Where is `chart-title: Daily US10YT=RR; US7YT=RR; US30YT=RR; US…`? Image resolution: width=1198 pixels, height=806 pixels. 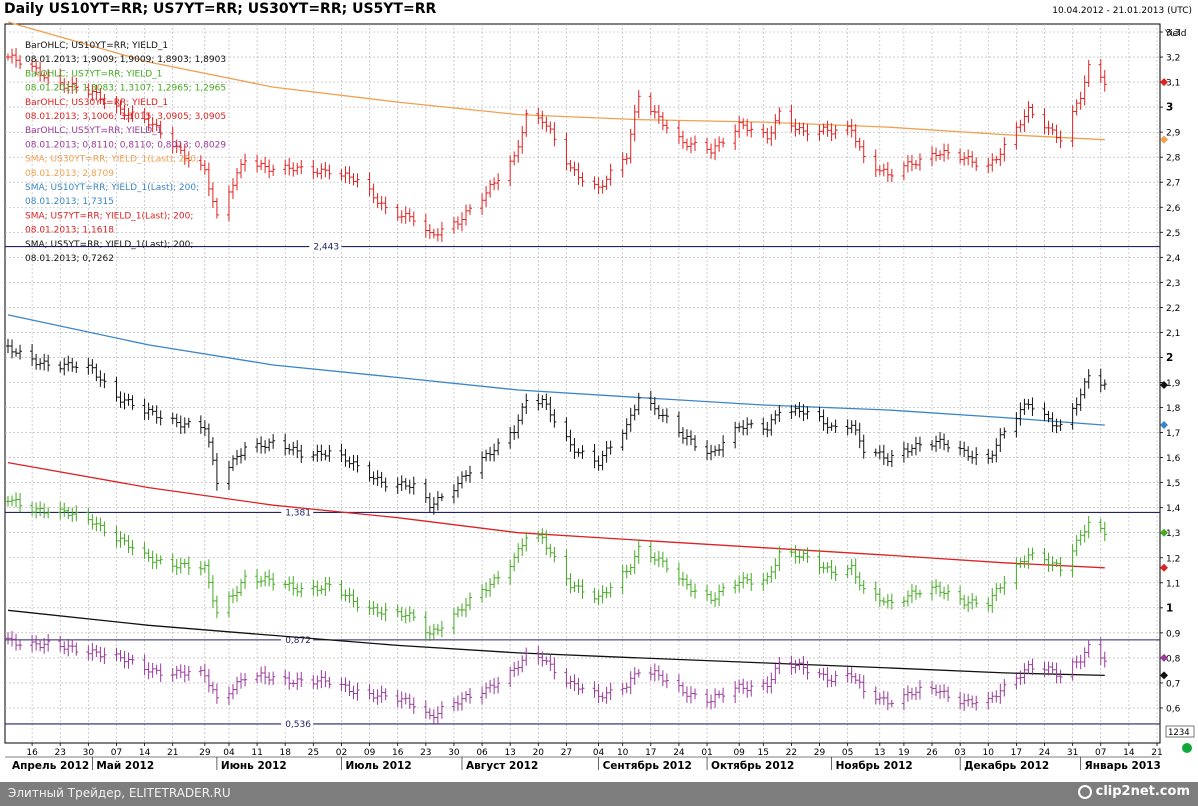 chart-title: Daily US10YT=RR; US7YT=RR; US30YT=RR; US… is located at coordinates (220, 9).